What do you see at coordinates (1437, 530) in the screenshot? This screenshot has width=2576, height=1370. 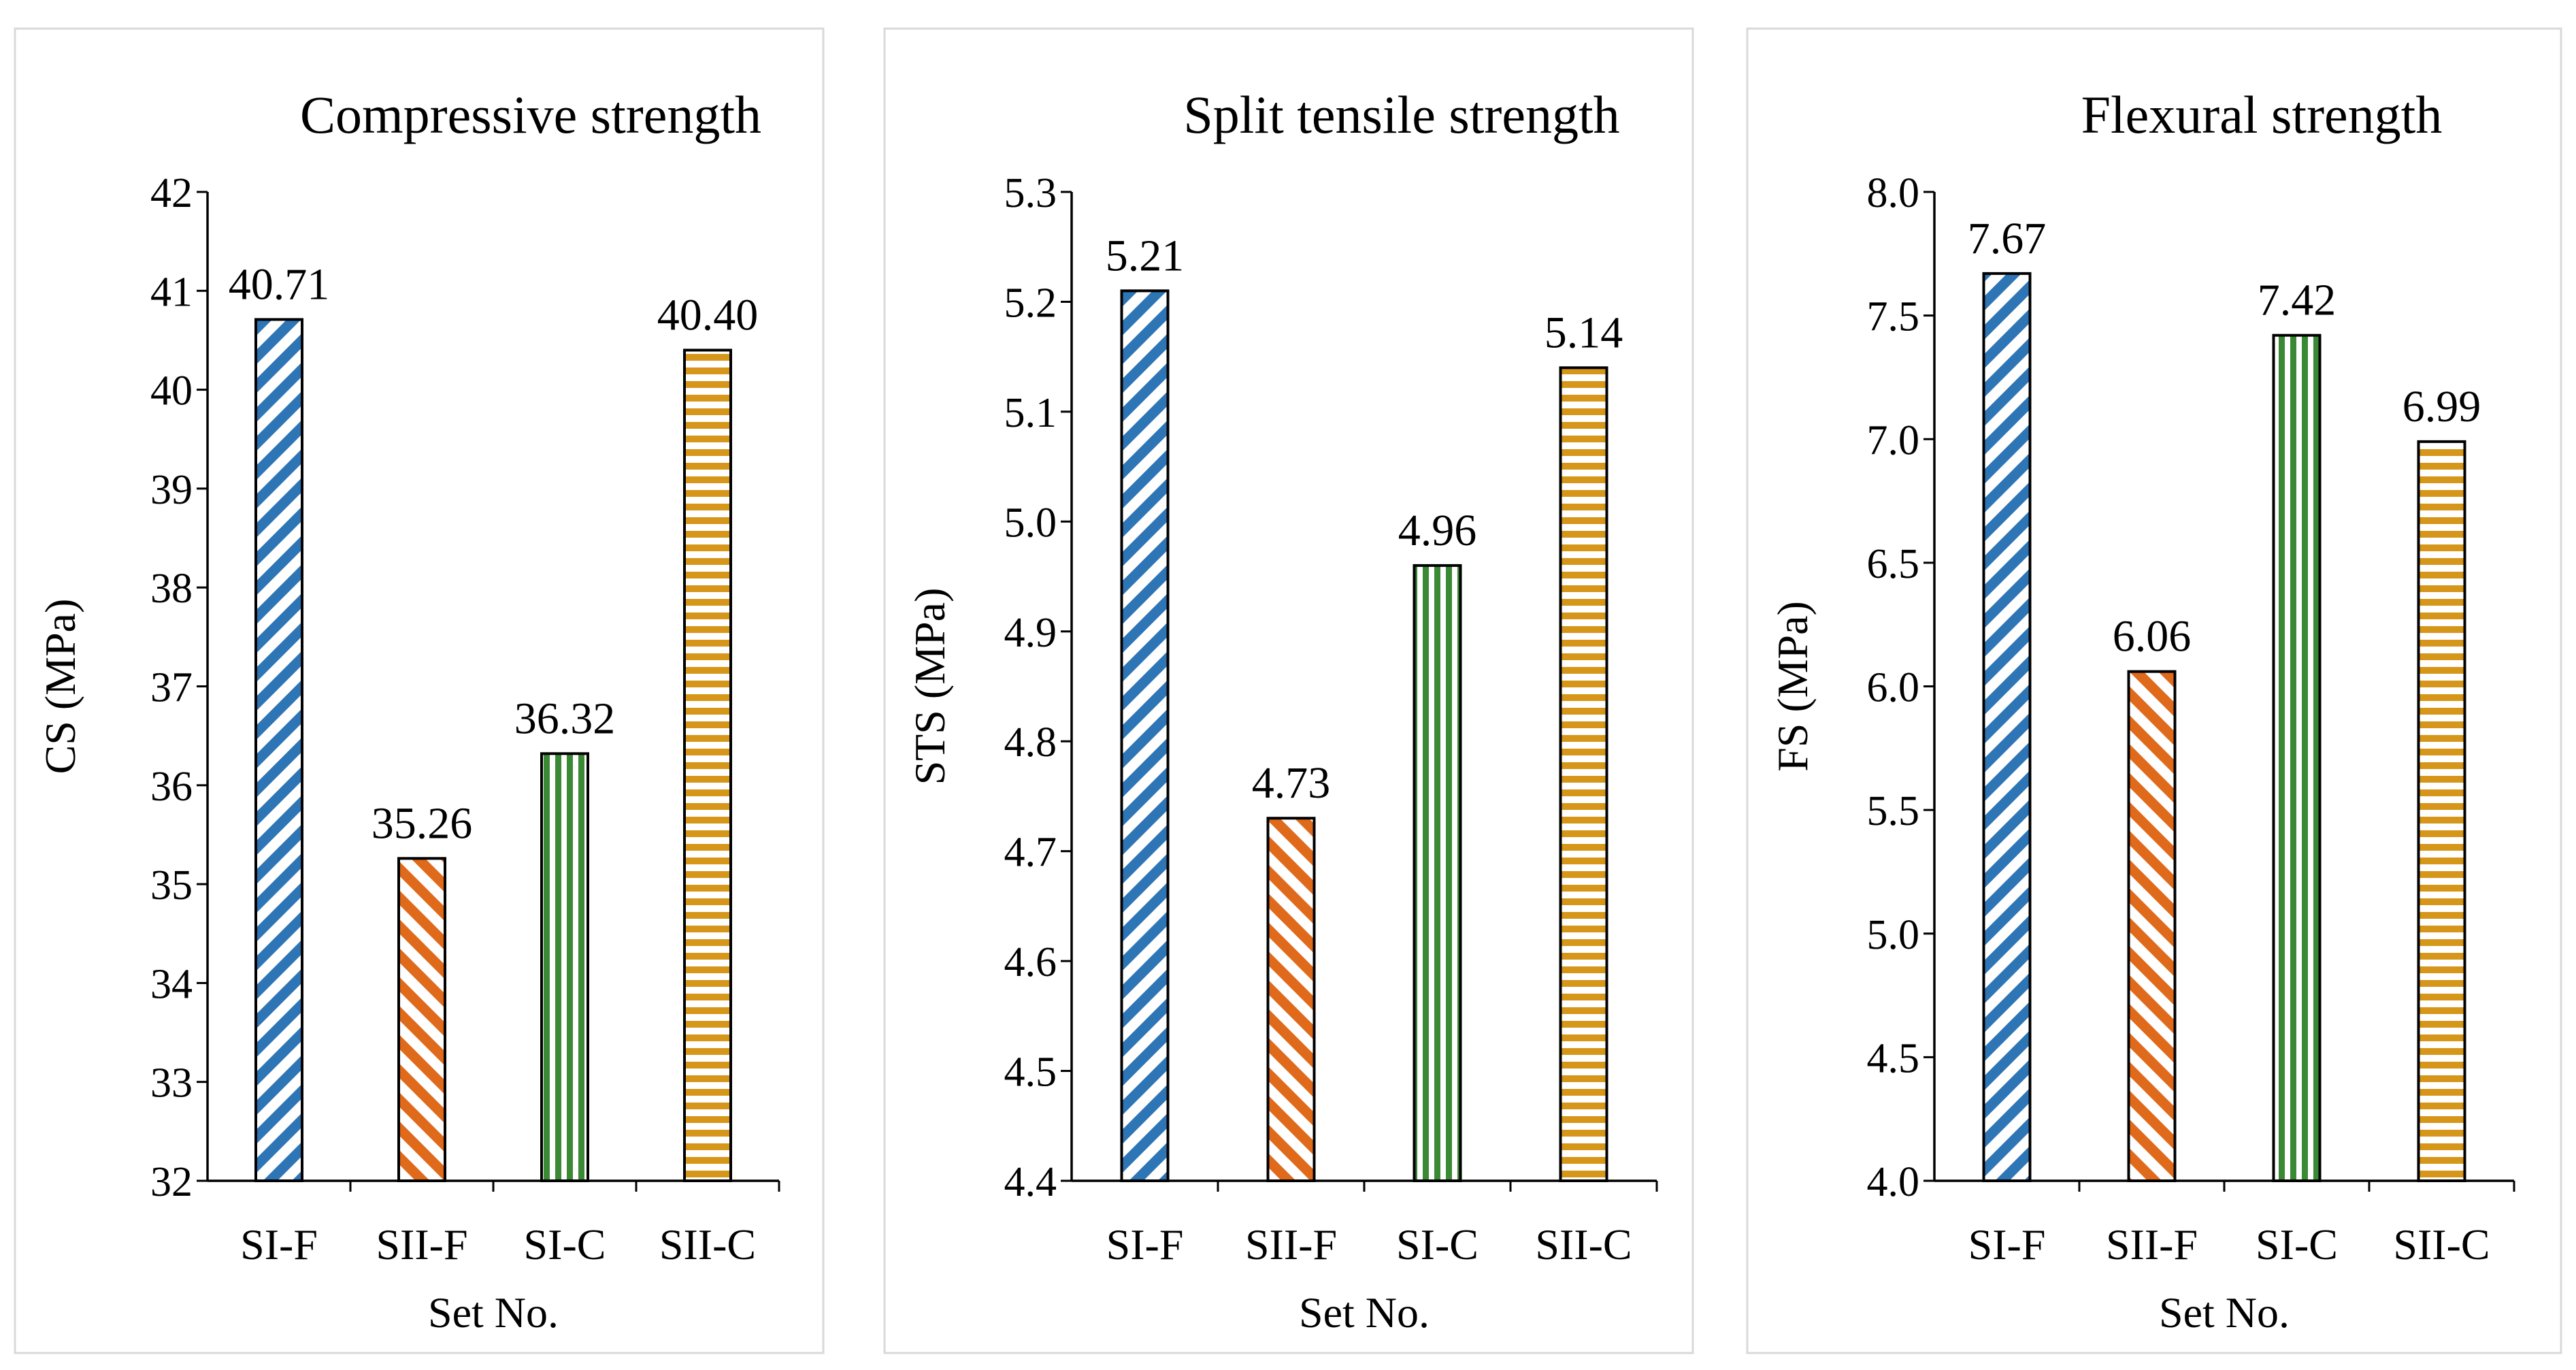 I see `data-label-si-c: 4.96` at bounding box center [1437, 530].